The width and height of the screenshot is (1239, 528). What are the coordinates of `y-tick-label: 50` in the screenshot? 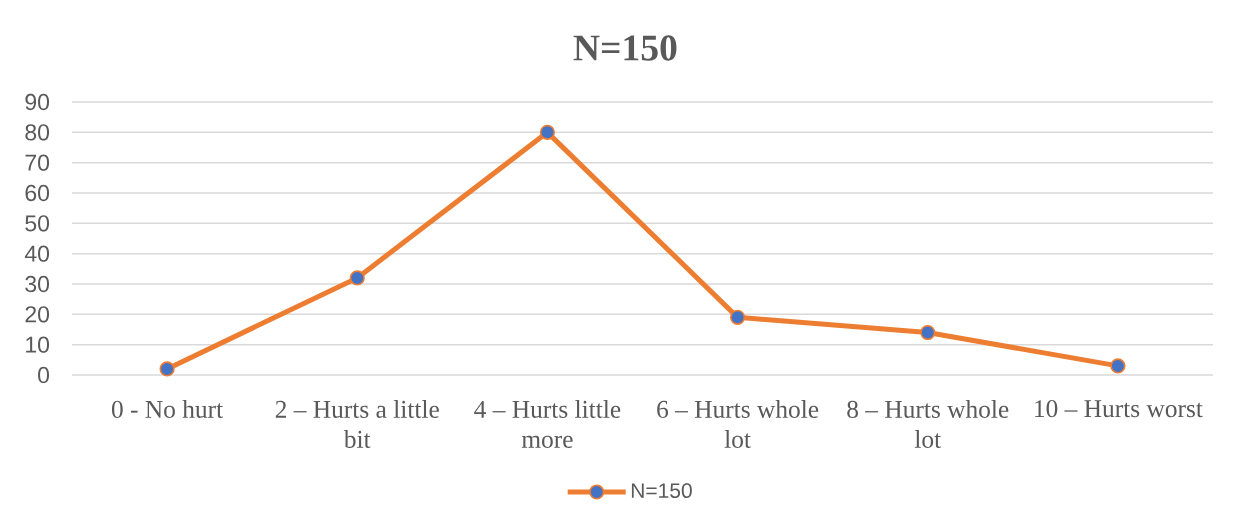 It's located at (37, 223).